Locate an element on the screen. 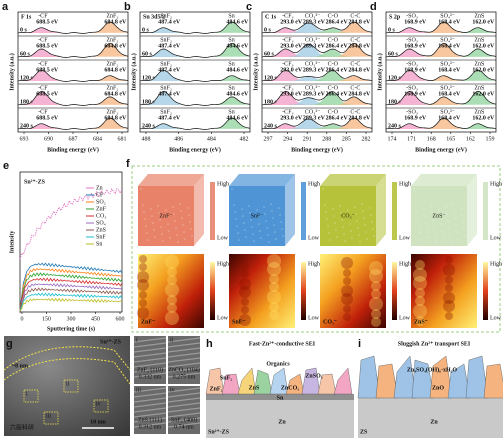 The width and height of the screenshot is (503, 440). peak-name: ZnF₂ is located at coordinates (112, 64).